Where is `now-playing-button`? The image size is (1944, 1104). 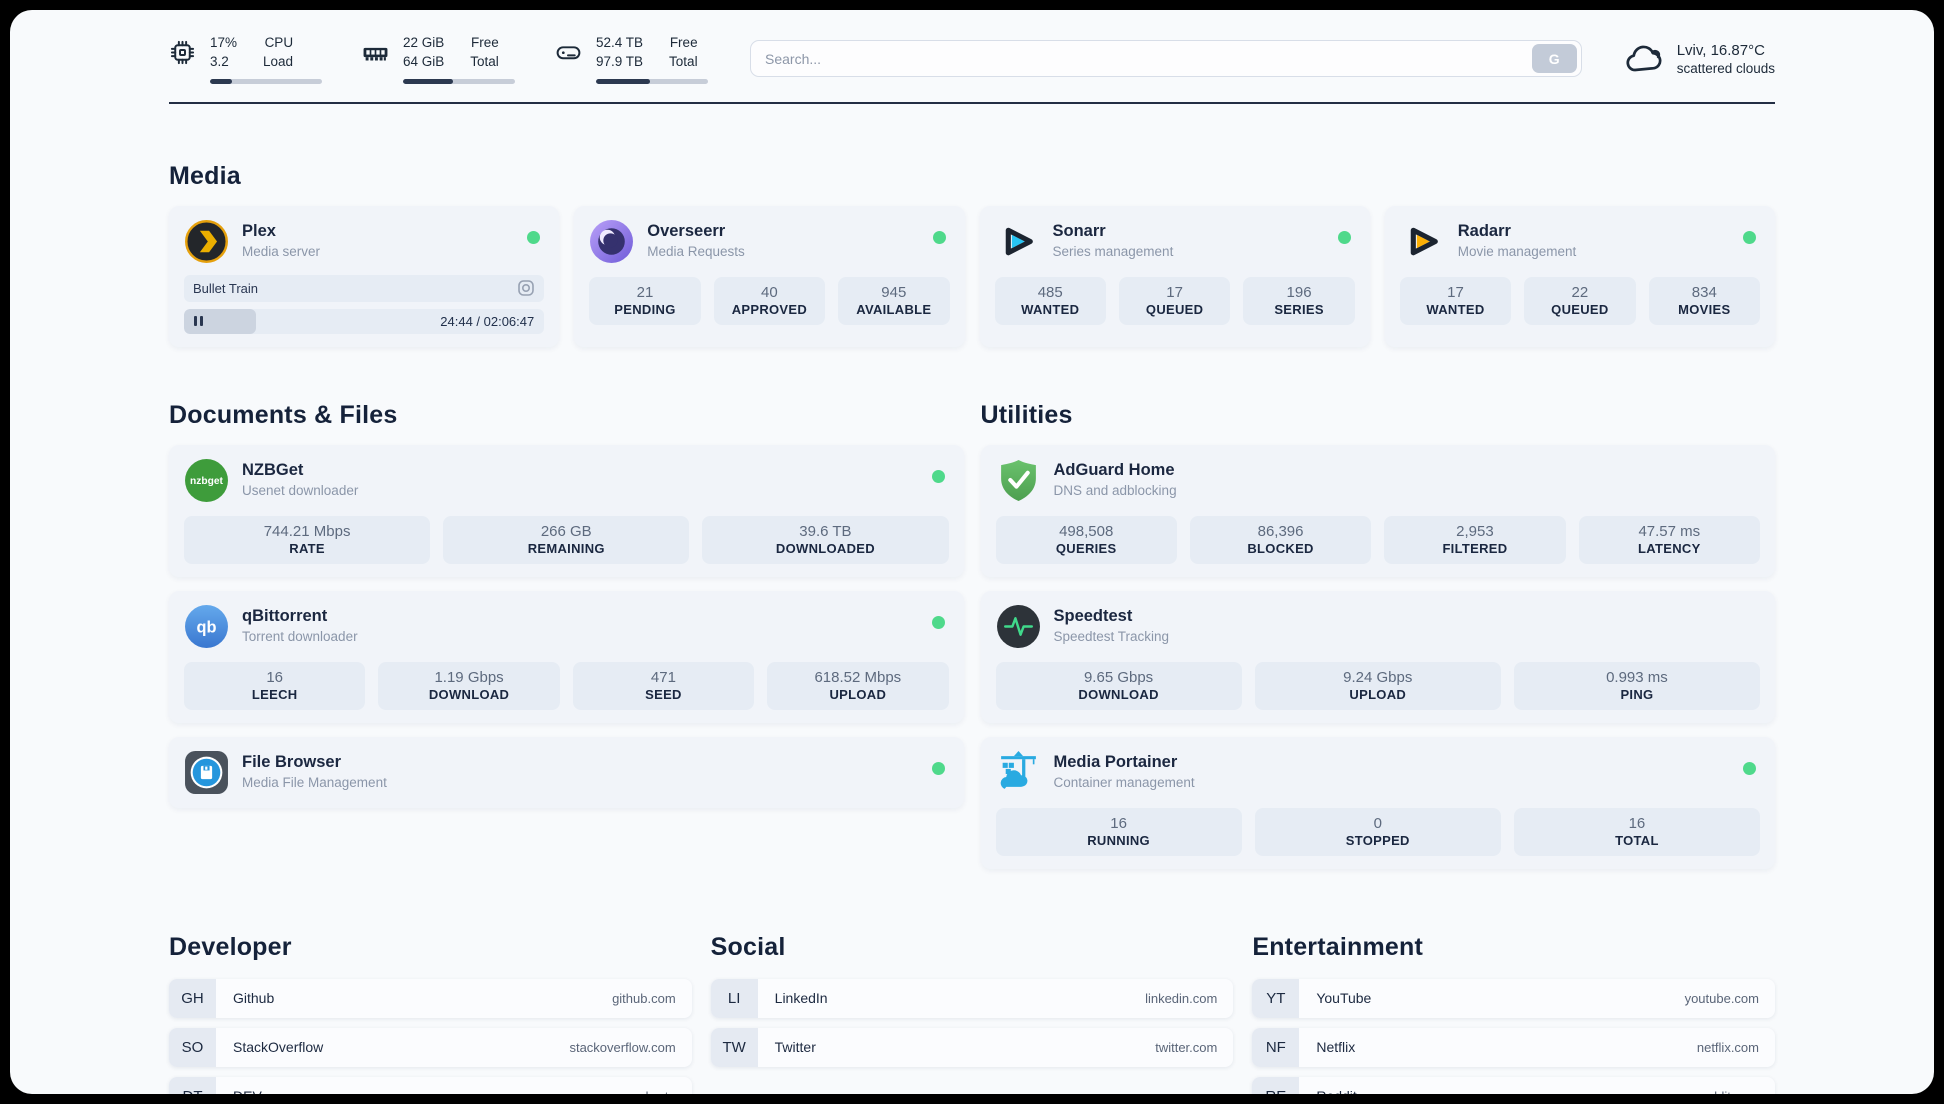 now-playing-button is located at coordinates (526, 288).